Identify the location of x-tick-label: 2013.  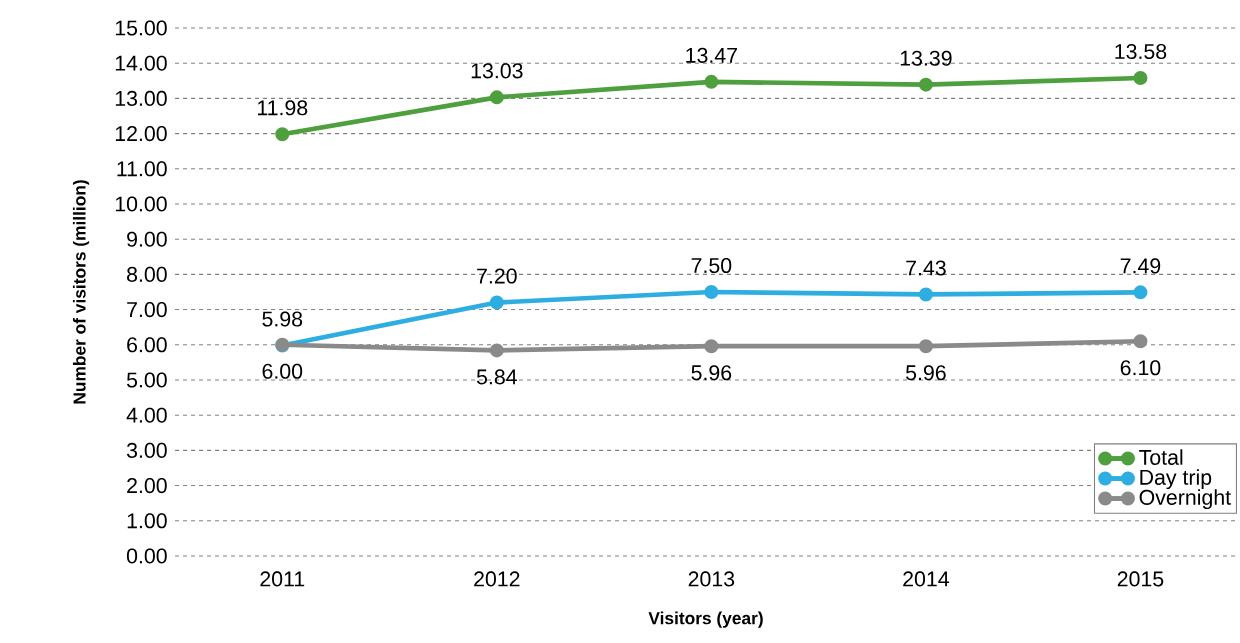
(711, 579).